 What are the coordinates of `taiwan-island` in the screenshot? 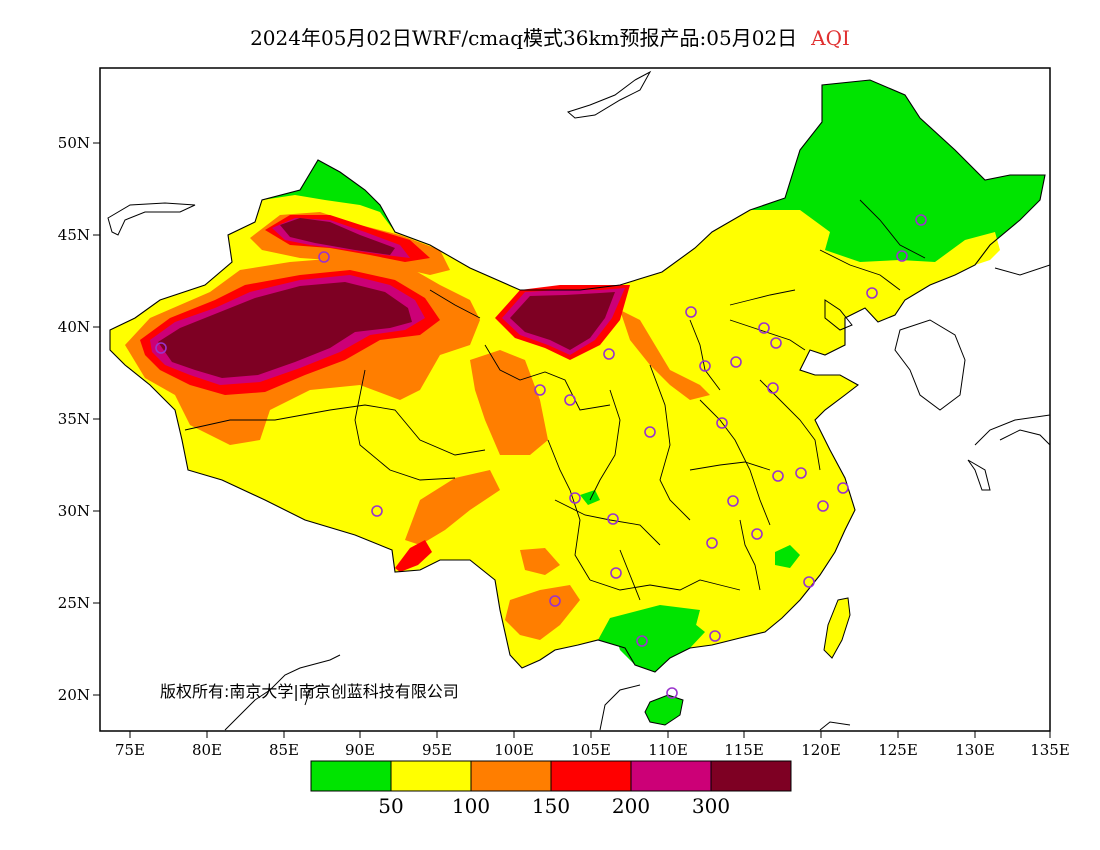 It's located at (837, 628).